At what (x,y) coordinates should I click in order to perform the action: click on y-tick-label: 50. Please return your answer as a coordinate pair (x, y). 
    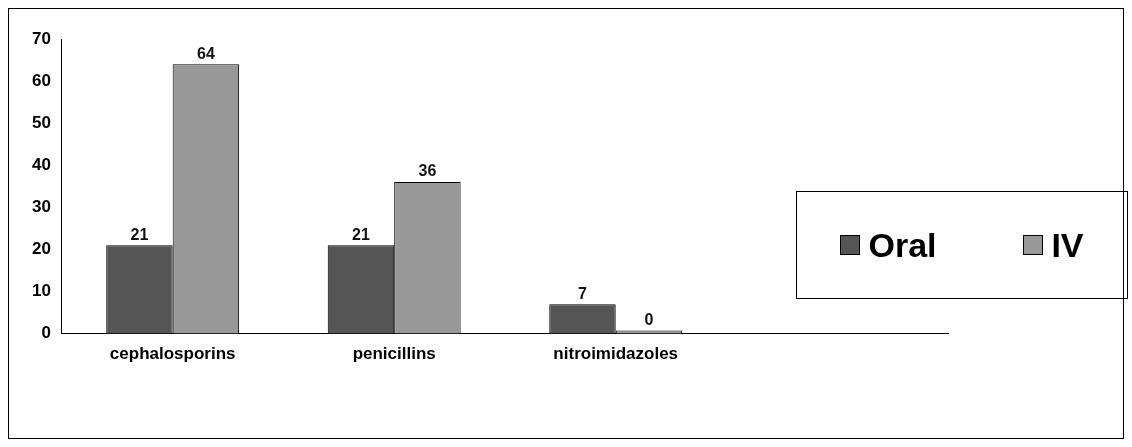
    Looking at the image, I should click on (41, 122).